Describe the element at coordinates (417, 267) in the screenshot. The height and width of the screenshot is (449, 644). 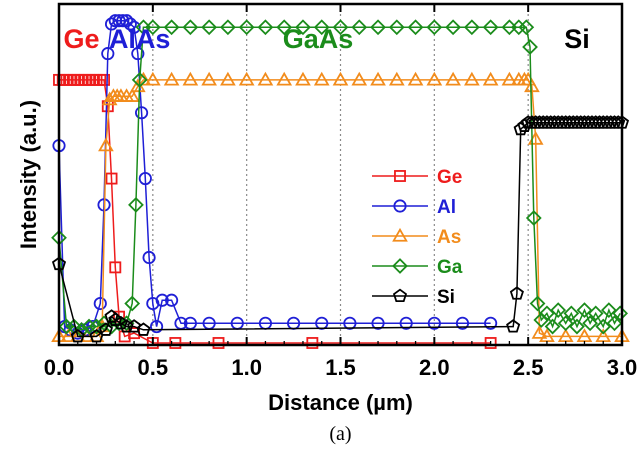
I see `legend-entry-ga: Ga` at that location.